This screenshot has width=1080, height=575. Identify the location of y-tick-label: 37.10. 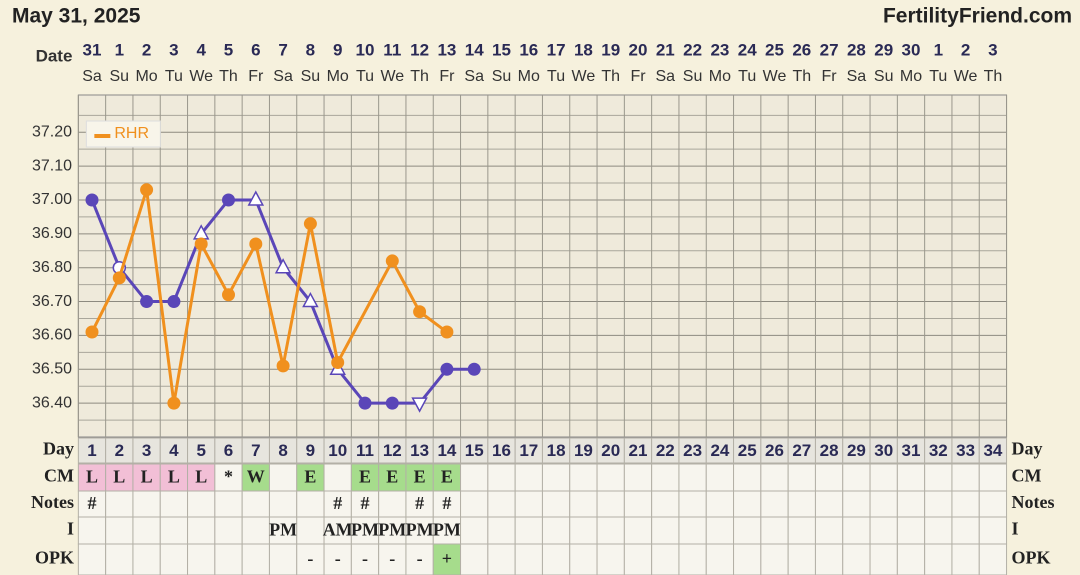
(52, 165).